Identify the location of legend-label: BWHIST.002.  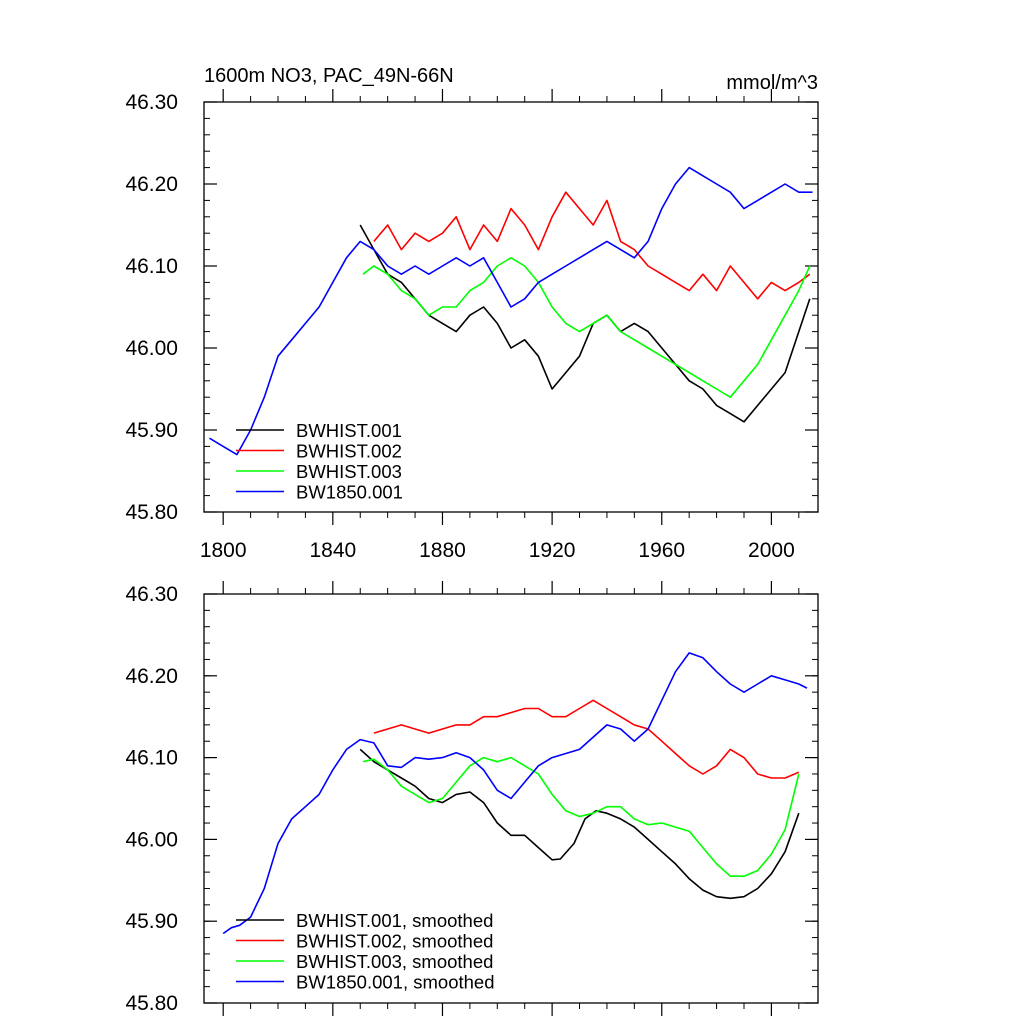
(349, 451).